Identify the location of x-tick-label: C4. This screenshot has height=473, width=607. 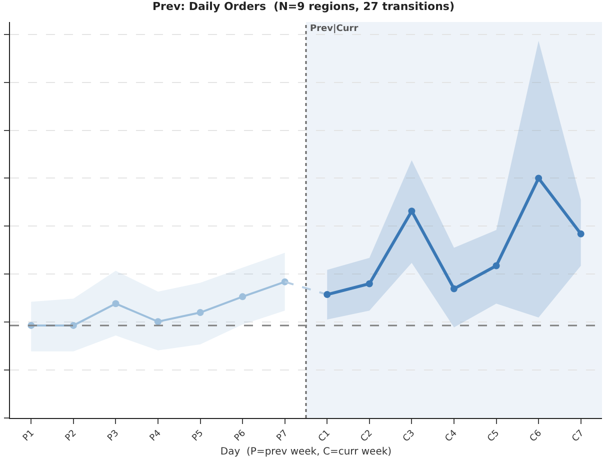
(452, 436).